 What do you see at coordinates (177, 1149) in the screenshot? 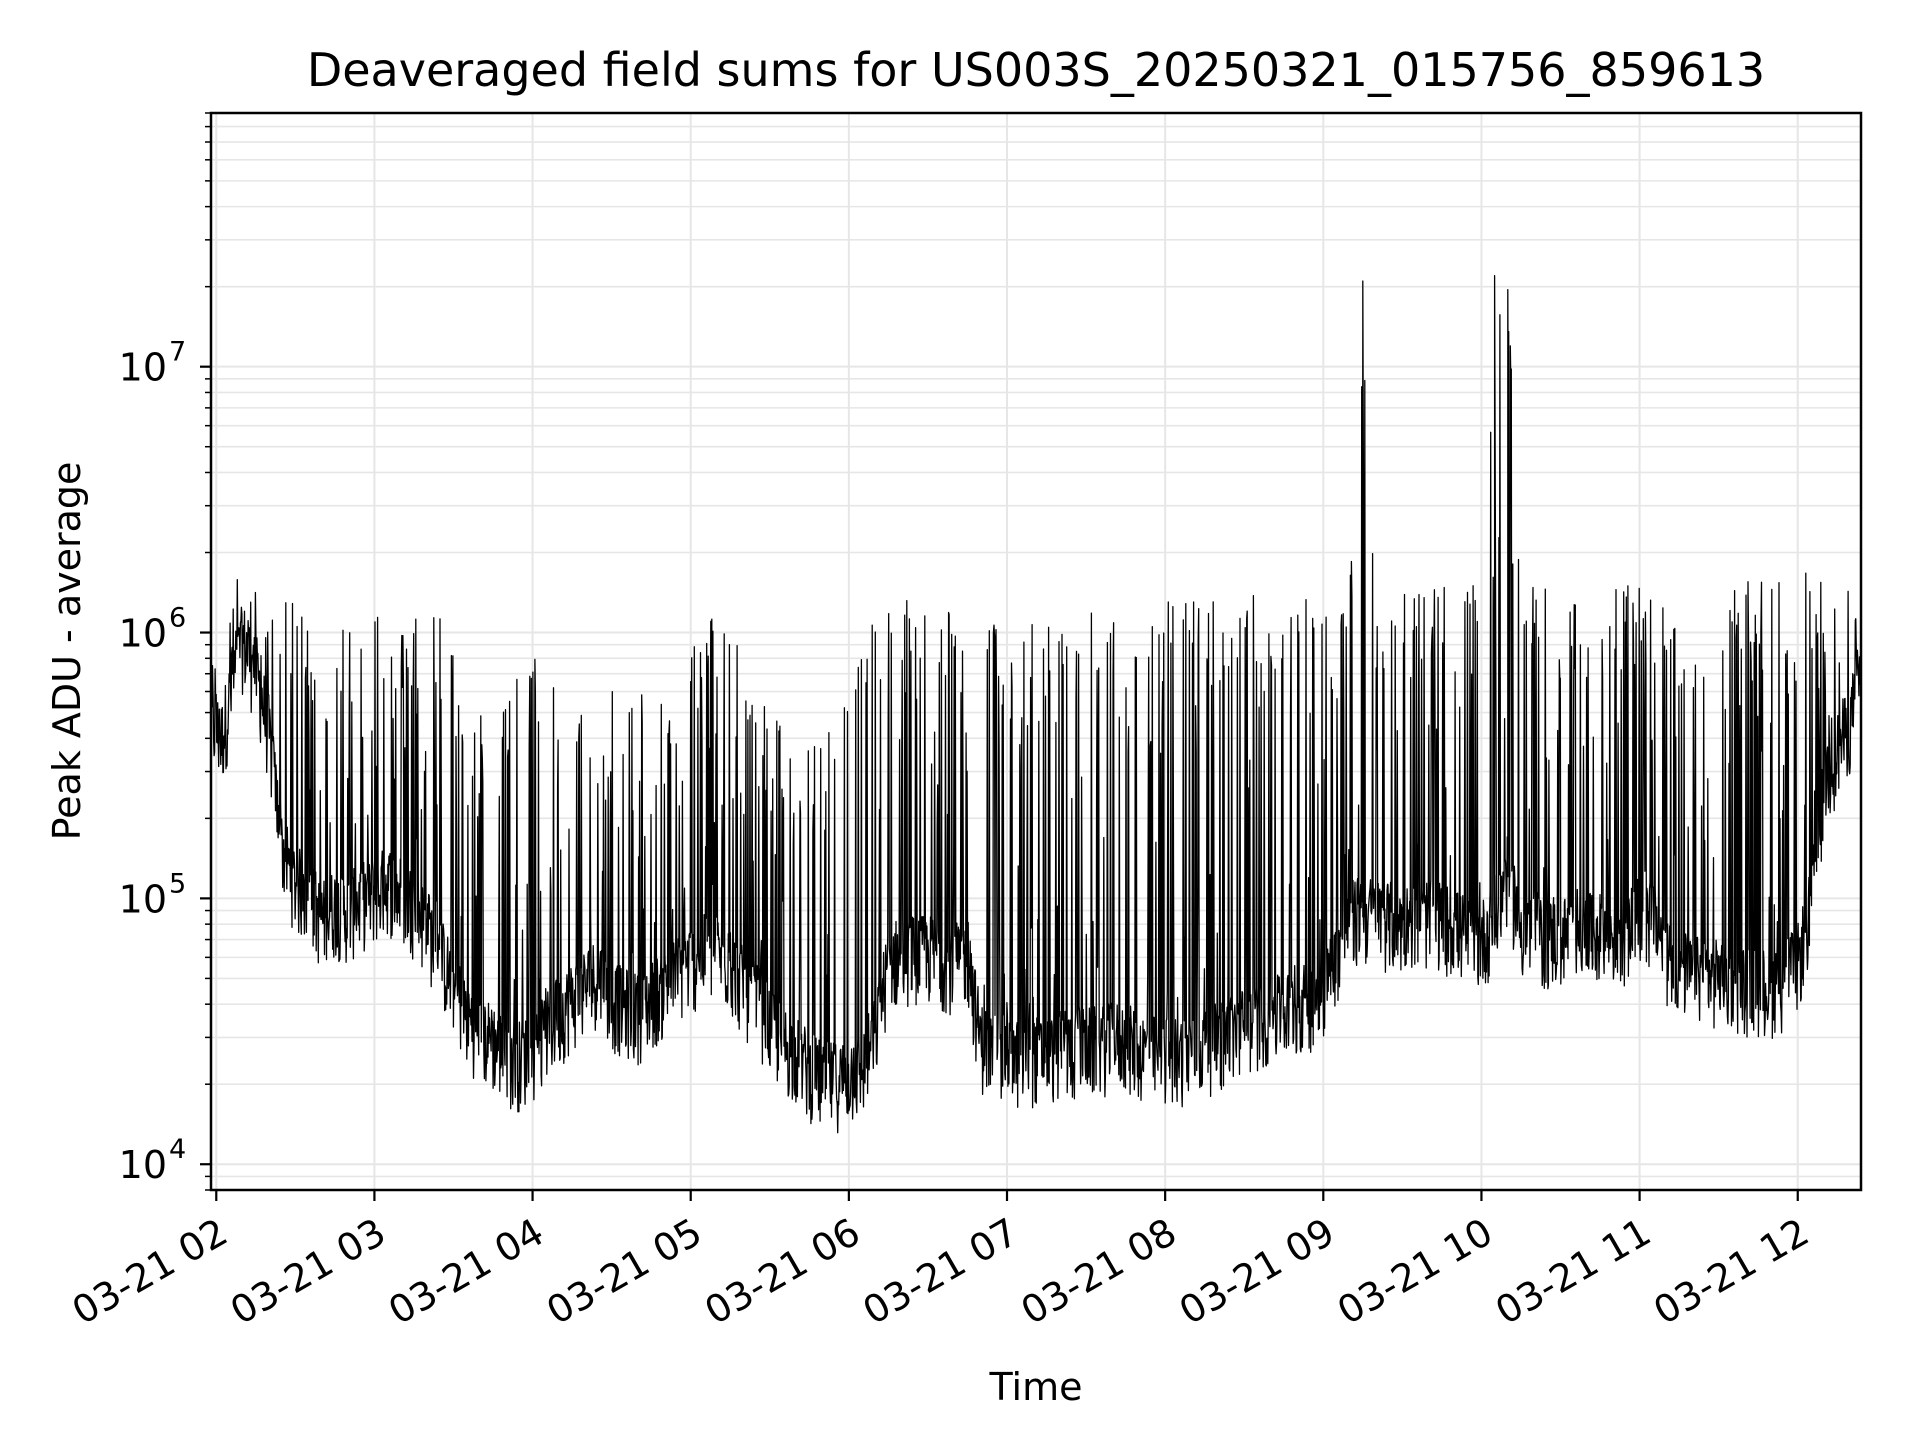
I see `y-tick-exponent: 4` at bounding box center [177, 1149].